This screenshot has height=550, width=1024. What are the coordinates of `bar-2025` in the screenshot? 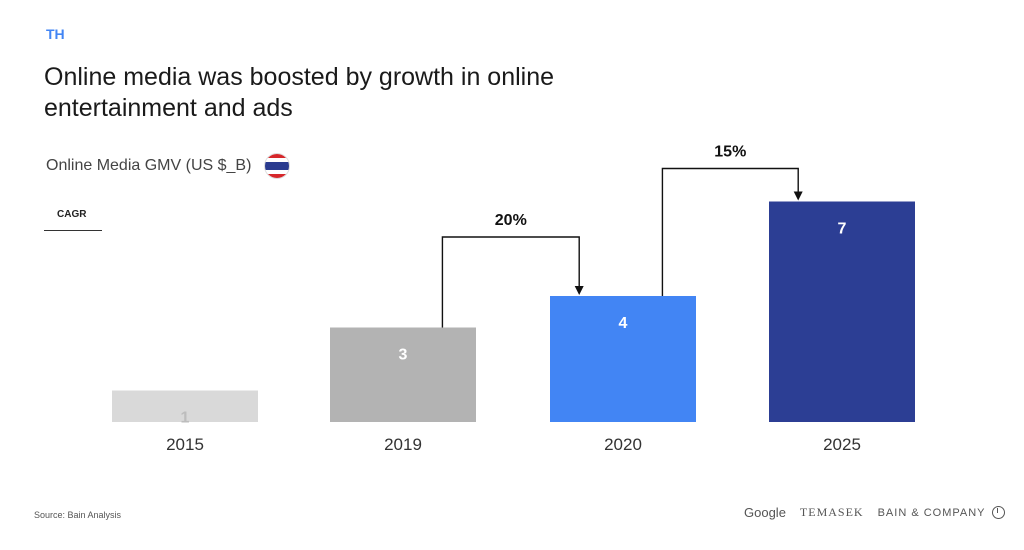 It's located at (842, 311).